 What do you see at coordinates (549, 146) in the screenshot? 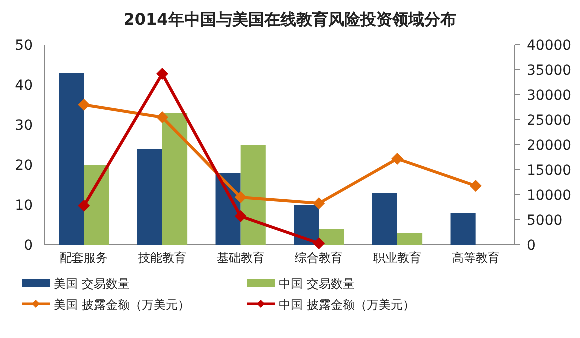
I see `y2-tick-label: 20000` at bounding box center [549, 146].